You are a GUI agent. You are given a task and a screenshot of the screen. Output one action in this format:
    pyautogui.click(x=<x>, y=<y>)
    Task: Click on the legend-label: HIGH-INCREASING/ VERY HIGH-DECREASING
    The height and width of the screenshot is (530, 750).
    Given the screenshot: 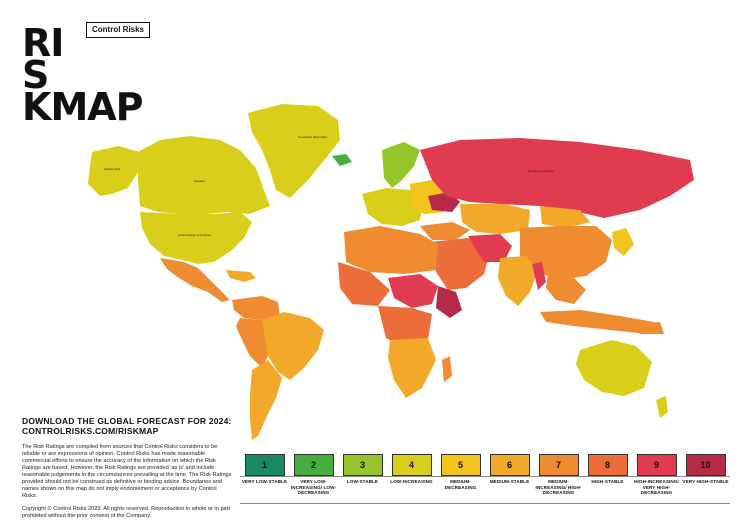 What is the action you would take?
    pyautogui.click(x=656, y=487)
    